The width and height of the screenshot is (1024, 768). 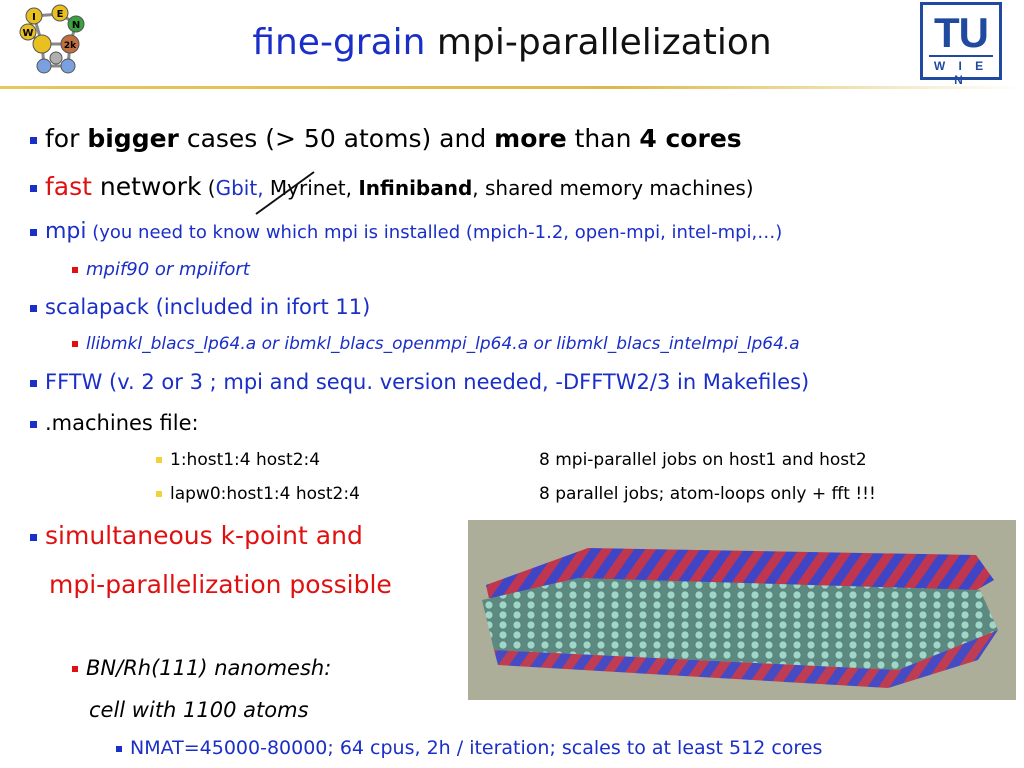 I want to click on b1-text3: cases (> 50 atoms) and, so click(x=336, y=138).